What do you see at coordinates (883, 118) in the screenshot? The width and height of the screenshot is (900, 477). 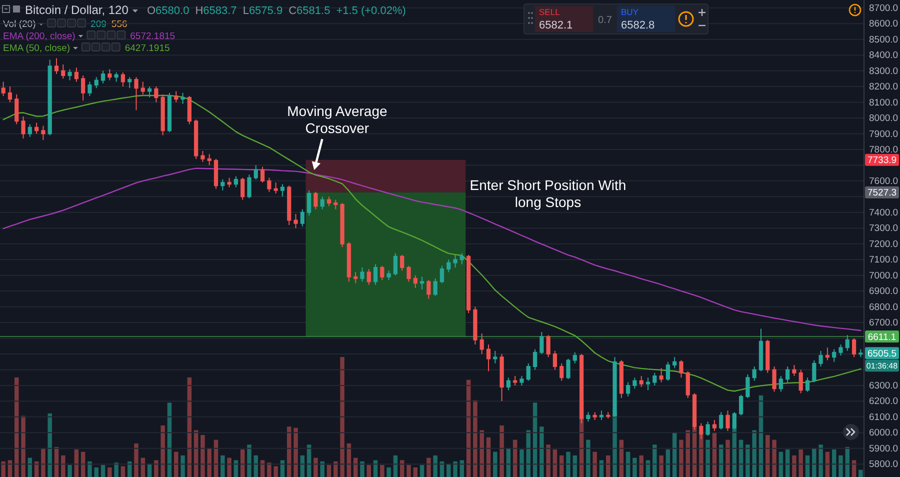 I see `y-tick-label: 8000.0` at bounding box center [883, 118].